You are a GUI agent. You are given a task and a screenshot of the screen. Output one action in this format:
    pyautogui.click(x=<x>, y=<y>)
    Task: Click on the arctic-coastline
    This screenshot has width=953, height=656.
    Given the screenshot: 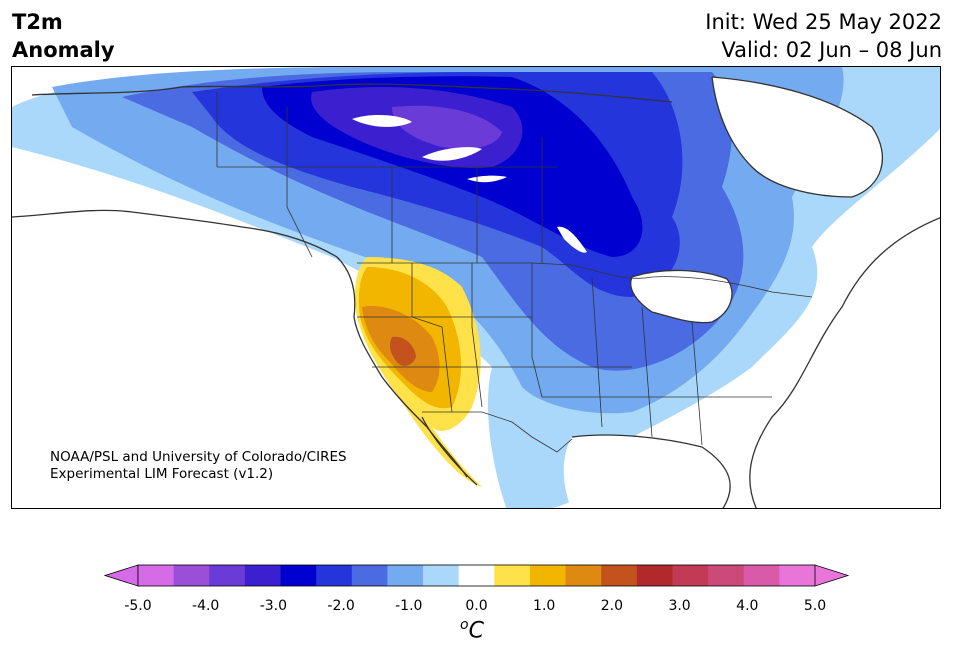 What is the action you would take?
    pyautogui.click(x=352, y=93)
    